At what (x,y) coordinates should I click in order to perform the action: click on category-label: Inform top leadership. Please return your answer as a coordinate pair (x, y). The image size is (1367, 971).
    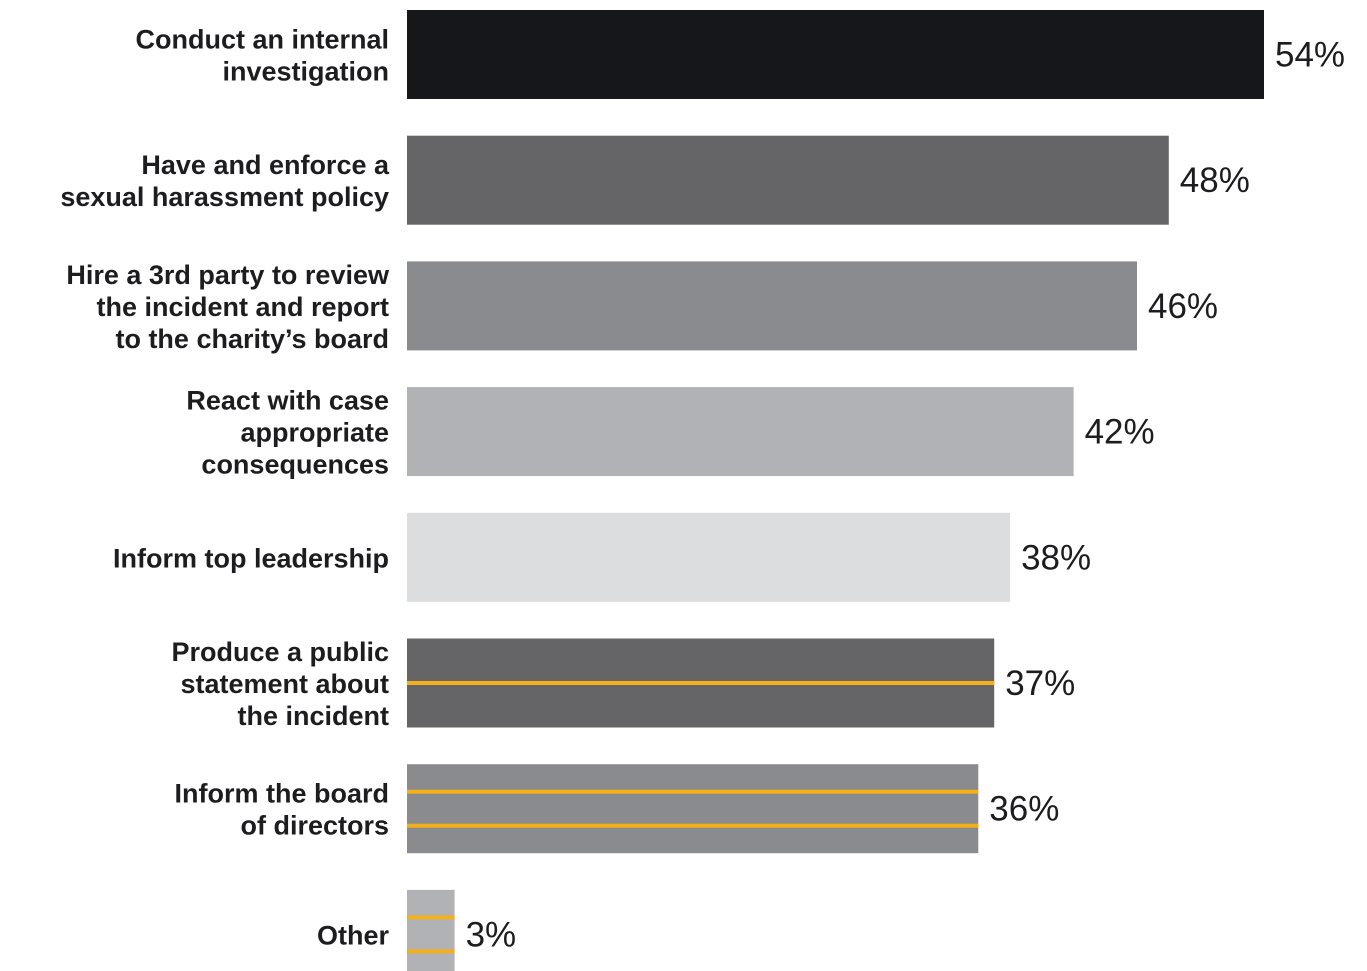
    Looking at the image, I should click on (251, 558).